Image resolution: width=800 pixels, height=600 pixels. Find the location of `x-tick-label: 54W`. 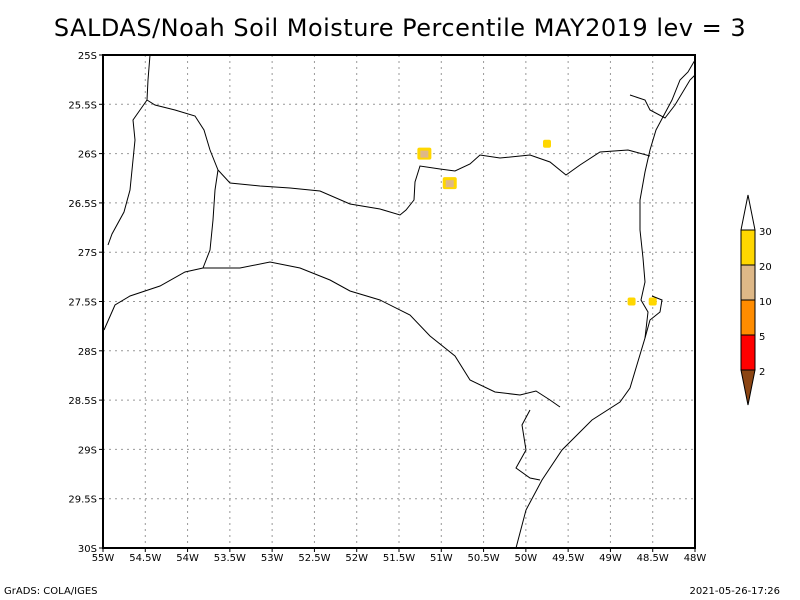

x-tick-label: 54W is located at coordinates (187, 558).